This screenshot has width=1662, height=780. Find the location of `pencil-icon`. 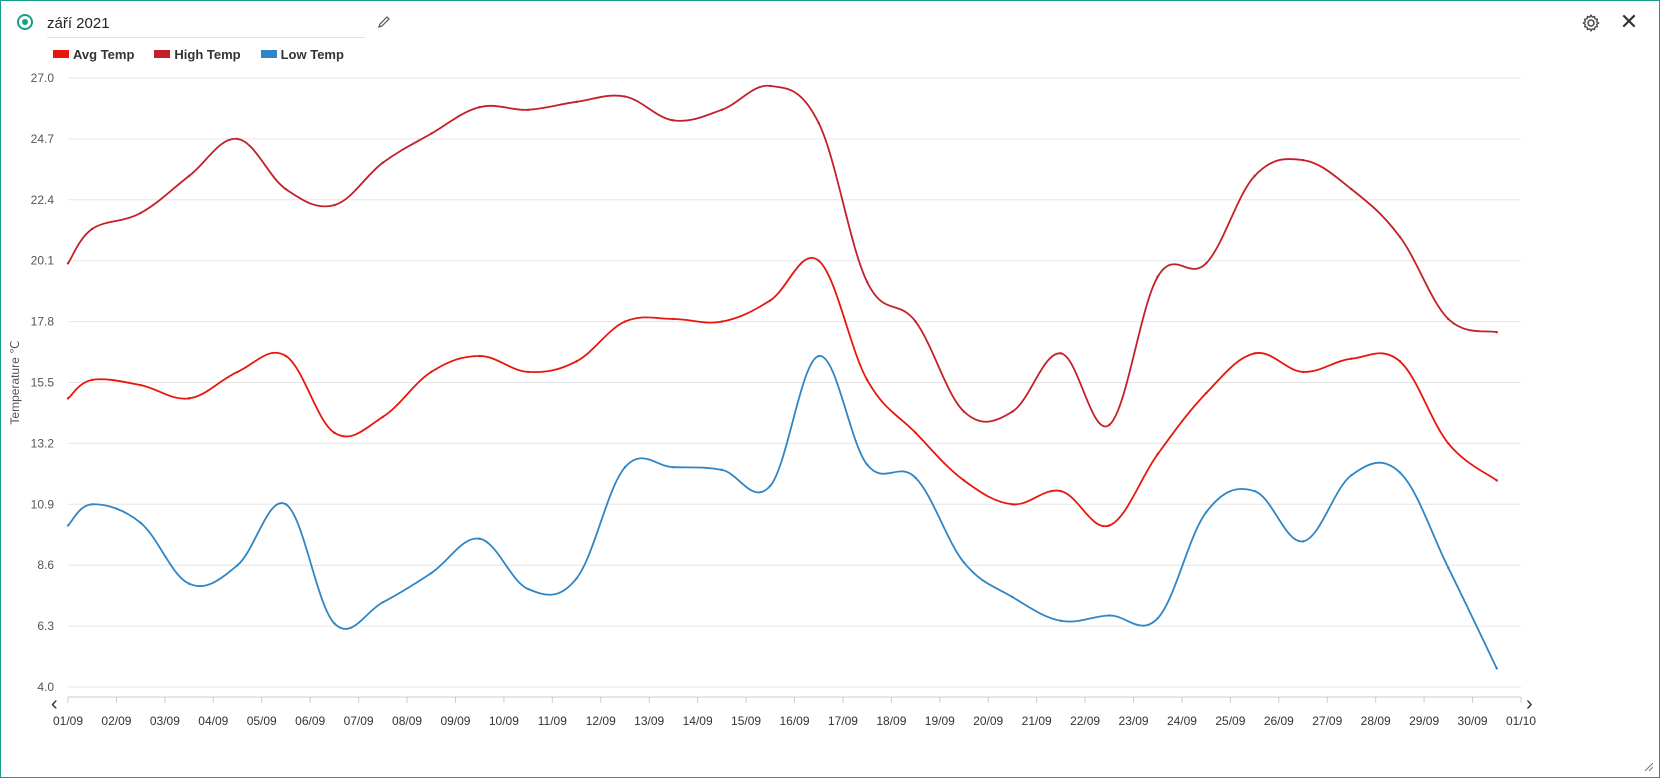

pencil-icon is located at coordinates (384, 22).